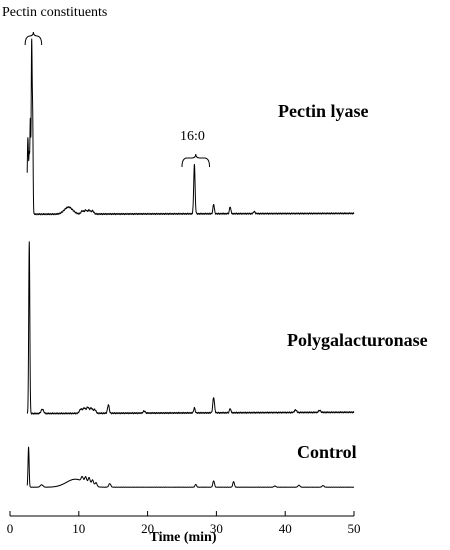  Describe the element at coordinates (190, 467) in the screenshot. I see `control-trace` at that location.